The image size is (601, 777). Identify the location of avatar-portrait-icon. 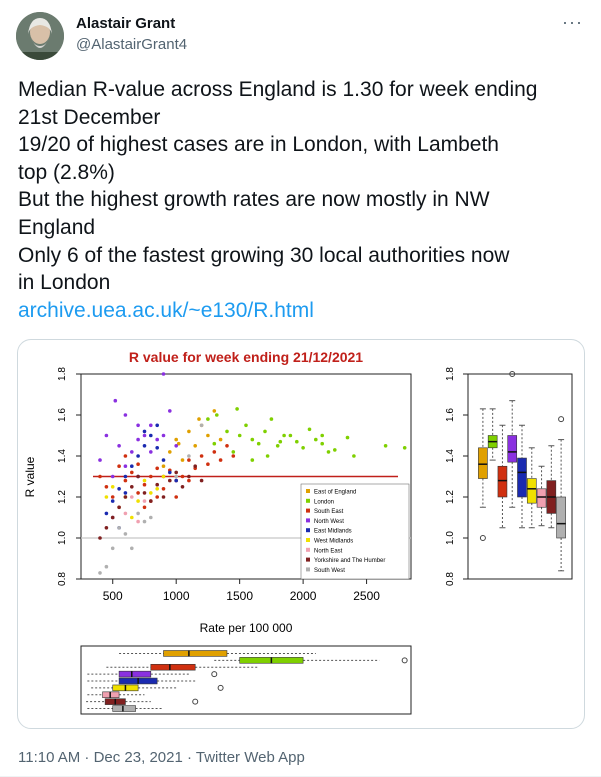
(40, 36).